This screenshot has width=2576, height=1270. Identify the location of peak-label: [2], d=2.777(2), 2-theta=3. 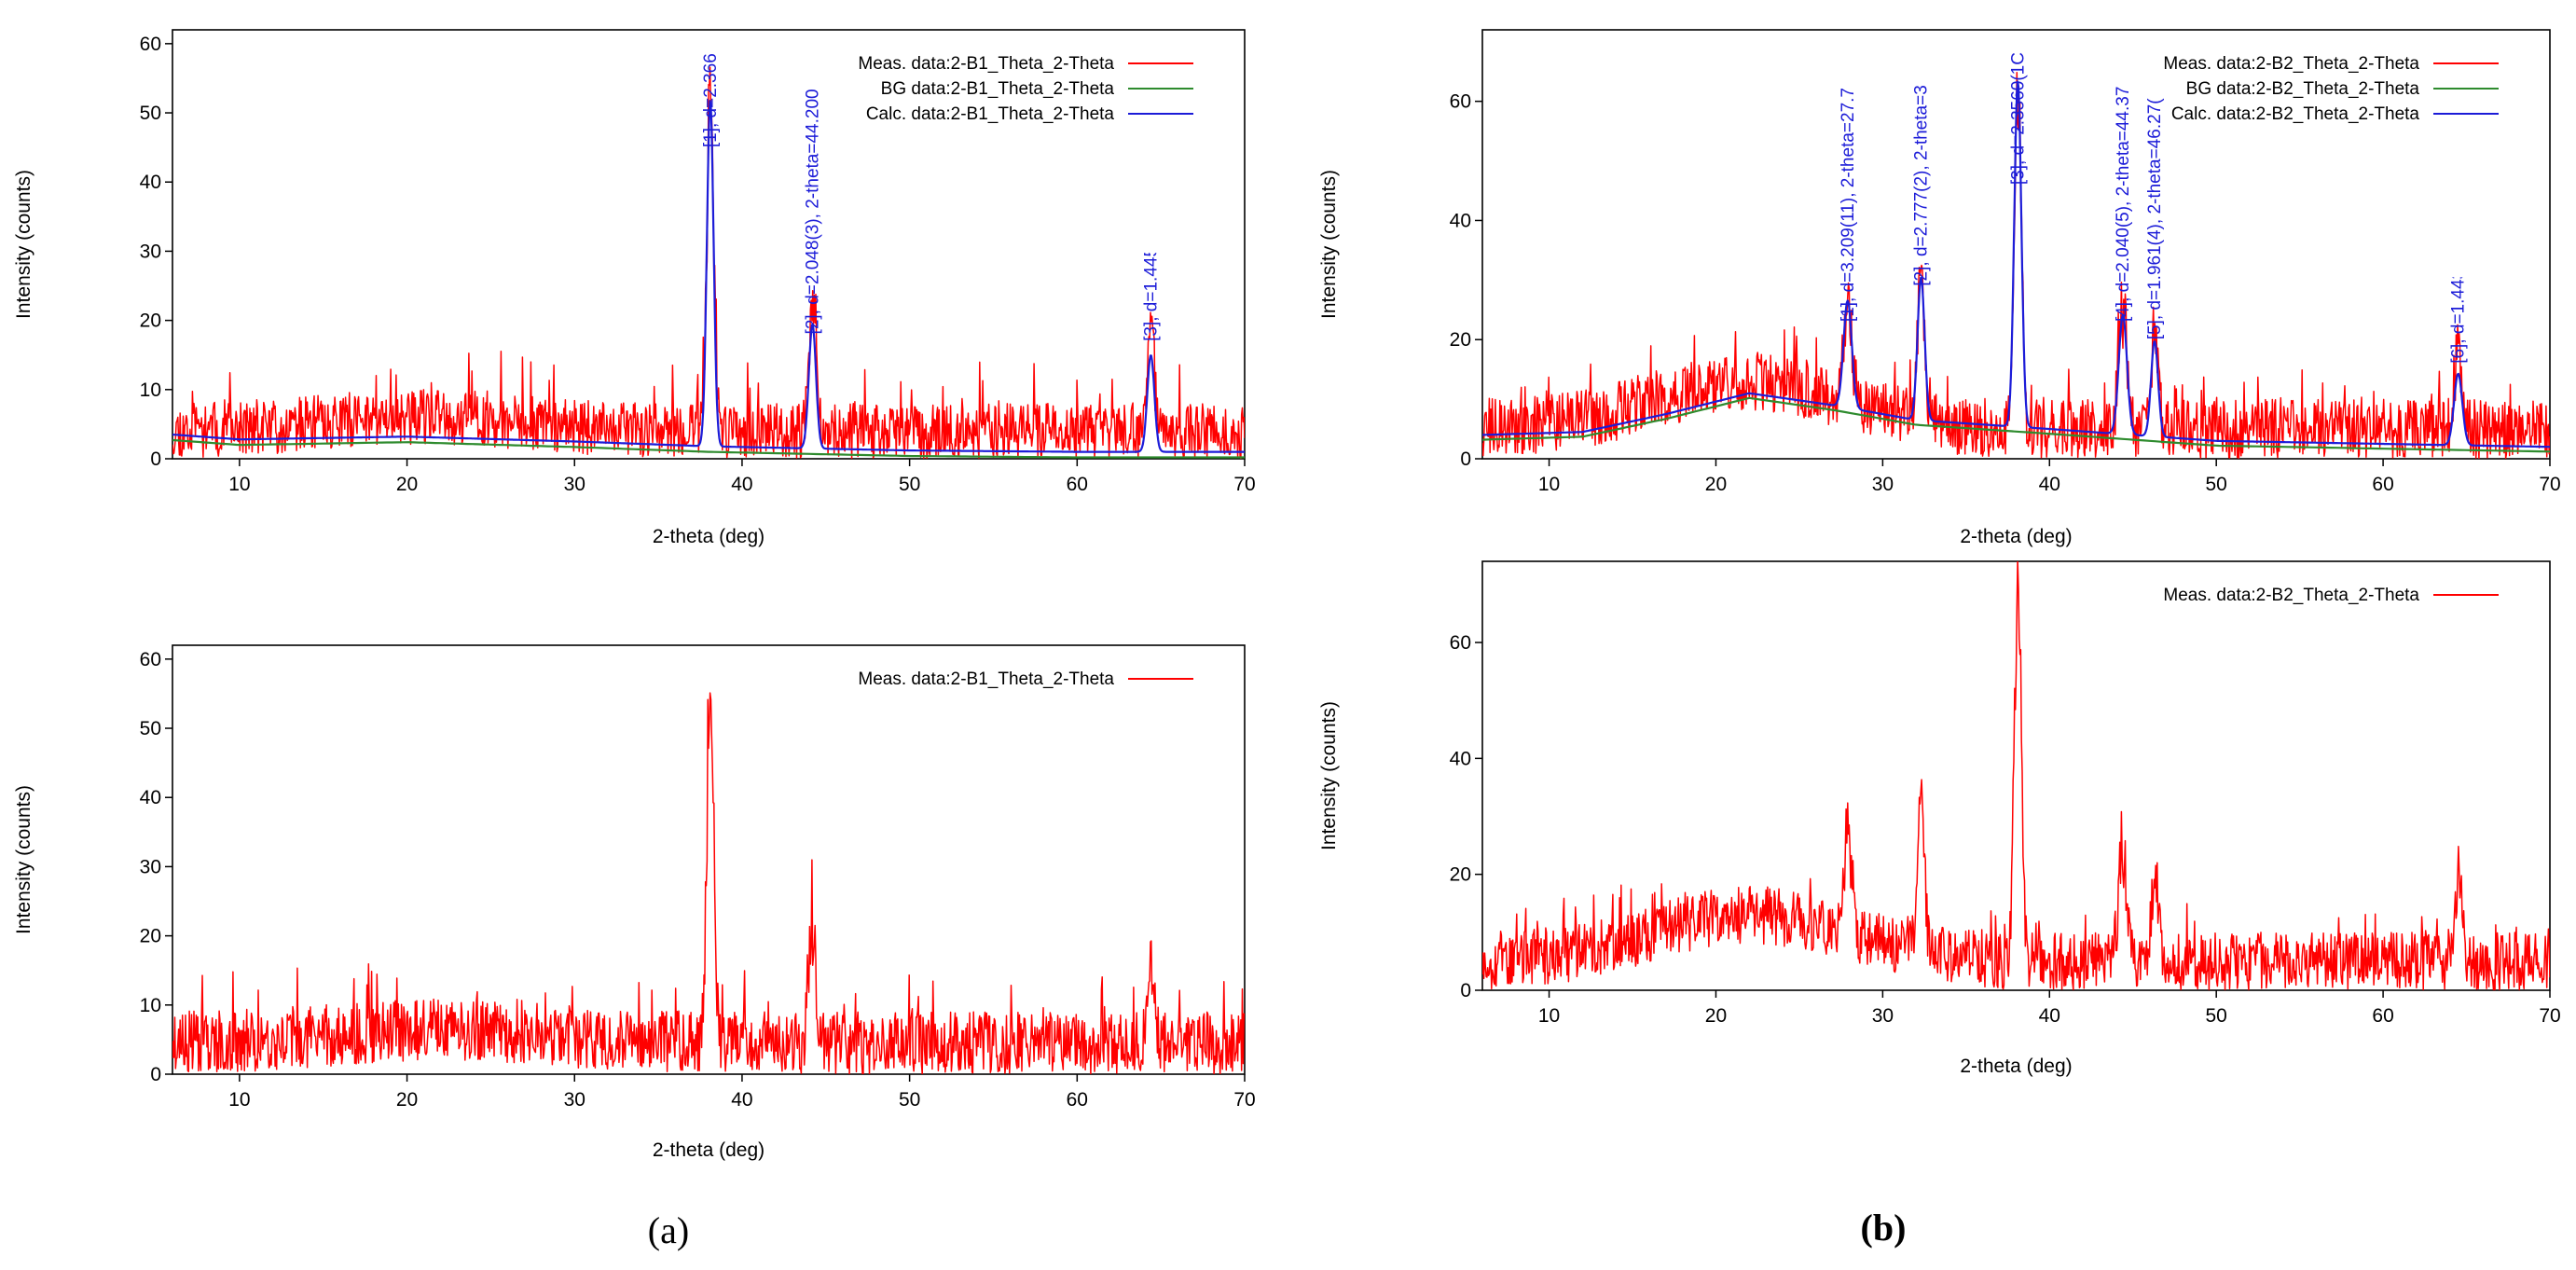
(1922, 185).